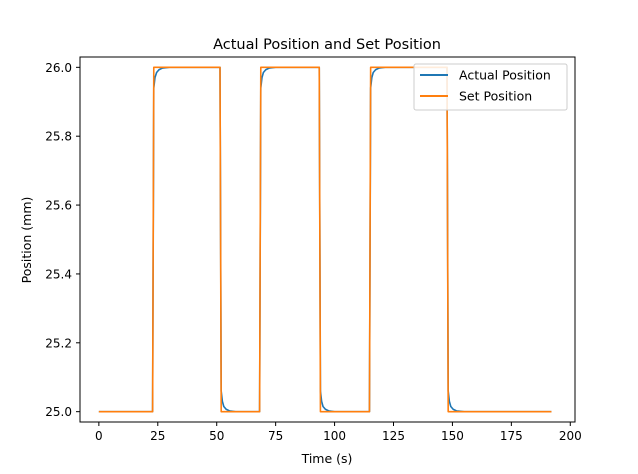 The image size is (638, 474). What do you see at coordinates (393, 436) in the screenshot?
I see `x-tick-label: 125` at bounding box center [393, 436].